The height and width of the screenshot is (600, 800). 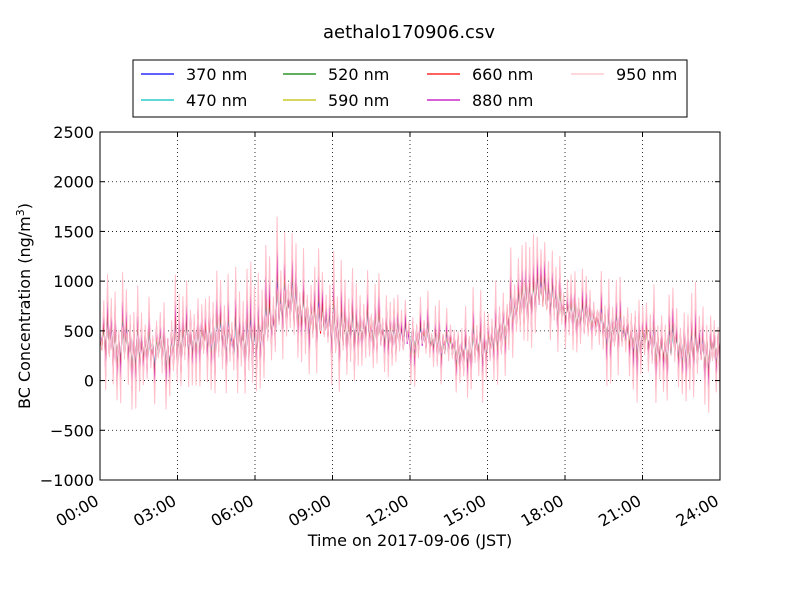 What do you see at coordinates (409, 32) in the screenshot?
I see `chart-title: aethalo170906.csv` at bounding box center [409, 32].